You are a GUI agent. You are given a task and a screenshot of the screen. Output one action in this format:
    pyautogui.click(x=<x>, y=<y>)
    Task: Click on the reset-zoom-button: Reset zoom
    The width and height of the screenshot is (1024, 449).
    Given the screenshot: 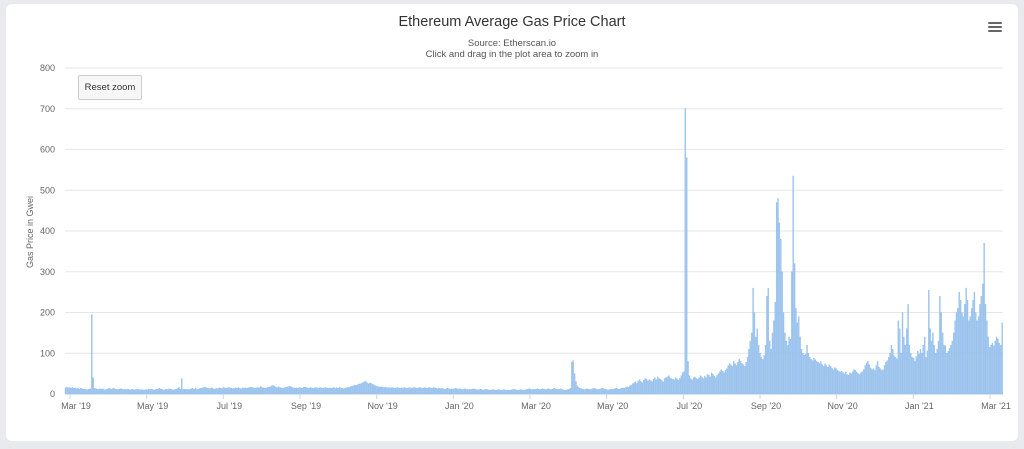 What is the action you would take?
    pyautogui.click(x=110, y=87)
    